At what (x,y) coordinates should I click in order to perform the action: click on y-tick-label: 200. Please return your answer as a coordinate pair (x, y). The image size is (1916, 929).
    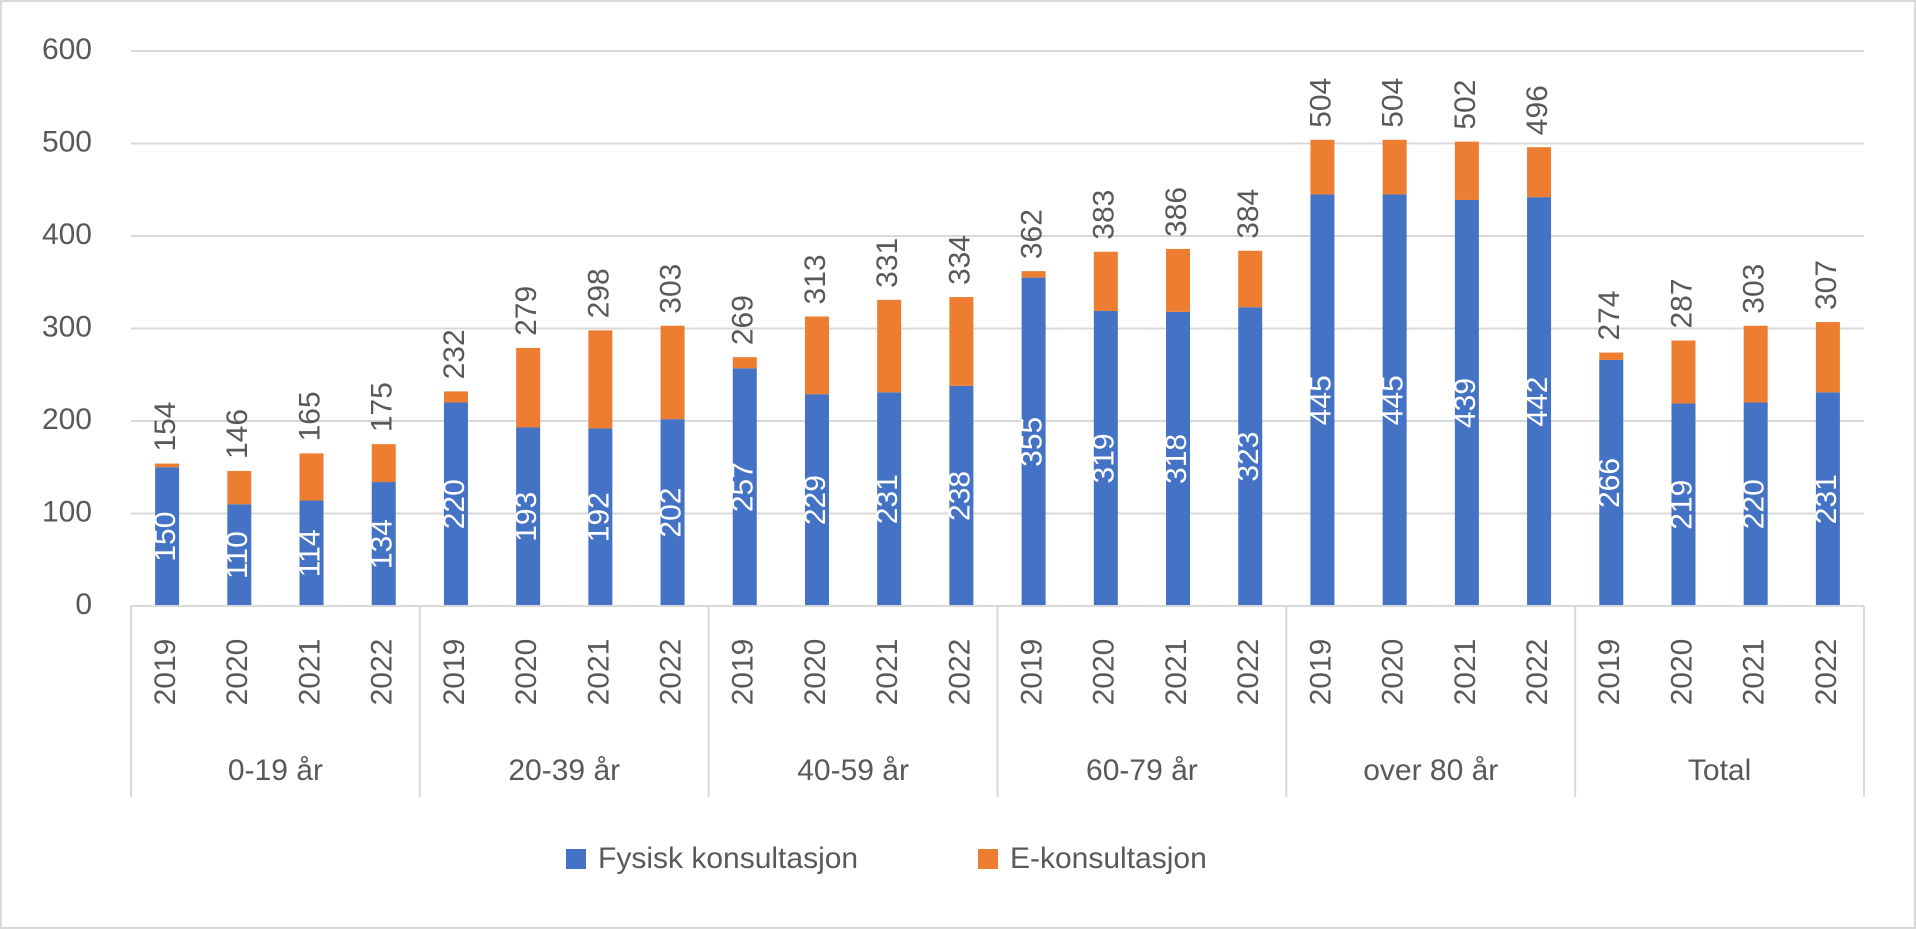
    Looking at the image, I should click on (67, 419).